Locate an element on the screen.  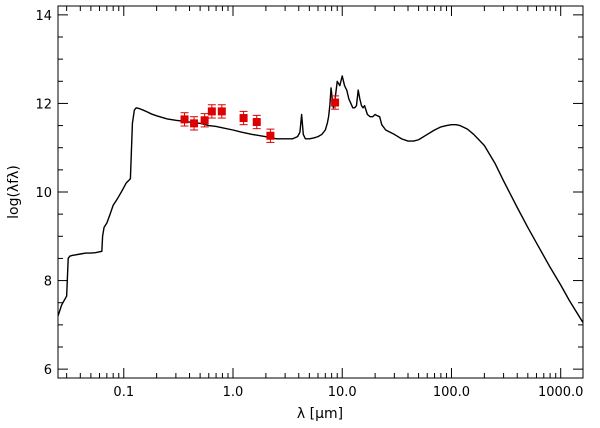
x-tick-label: 1000.0 is located at coordinates (561, 392).